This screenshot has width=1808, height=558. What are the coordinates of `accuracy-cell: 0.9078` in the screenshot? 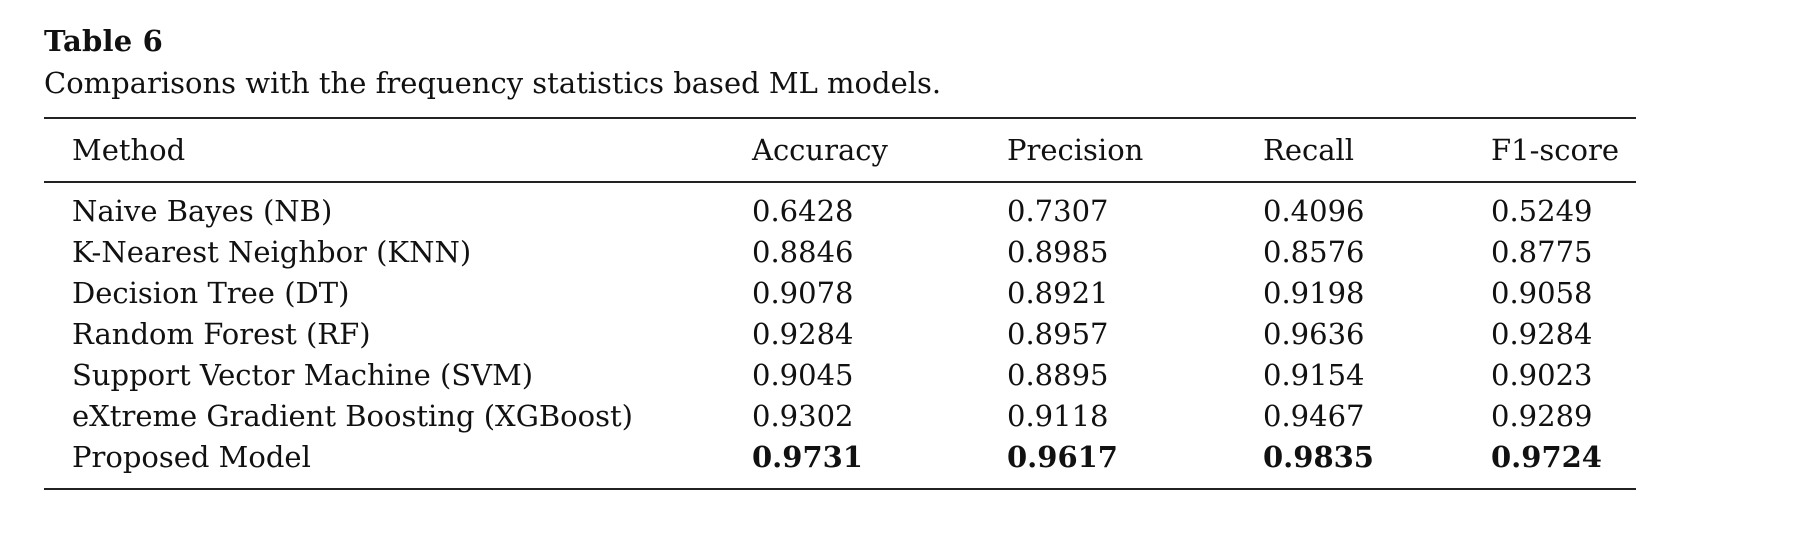 It's located at (803, 293).